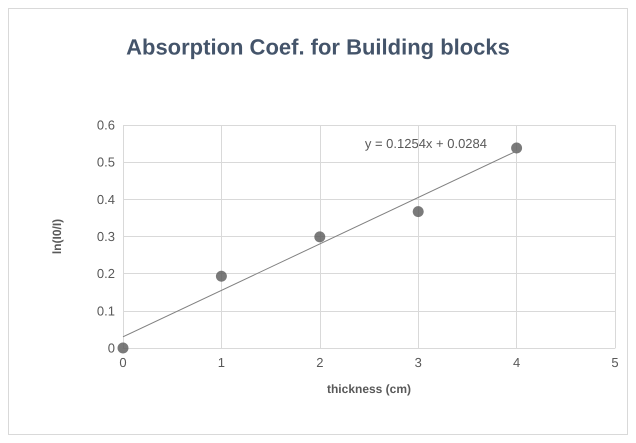 The image size is (636, 443). I want to click on x-tick-label: 5, so click(615, 362).